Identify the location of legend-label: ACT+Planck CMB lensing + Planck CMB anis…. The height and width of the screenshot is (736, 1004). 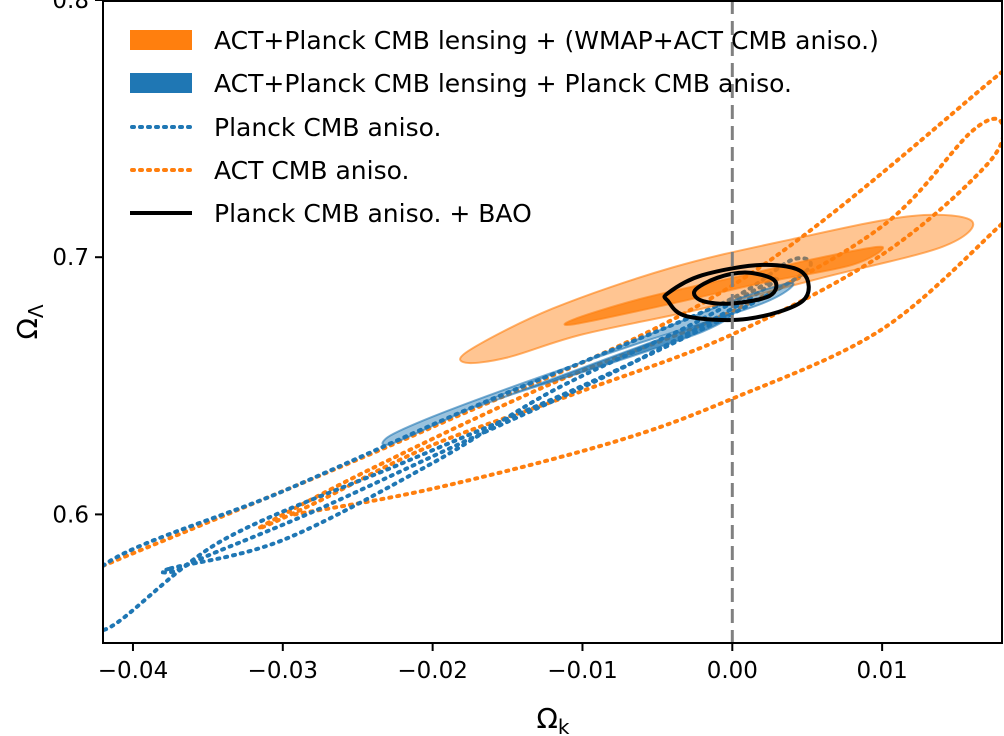
(503, 83).